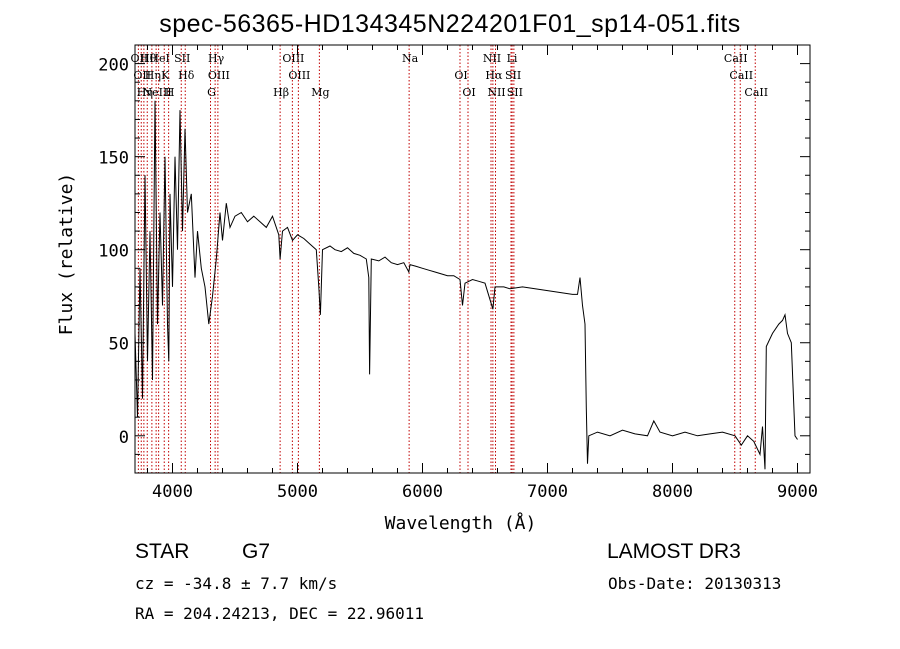 The height and width of the screenshot is (649, 900). I want to click on x-tick-label-7000: 7000, so click(547, 492).